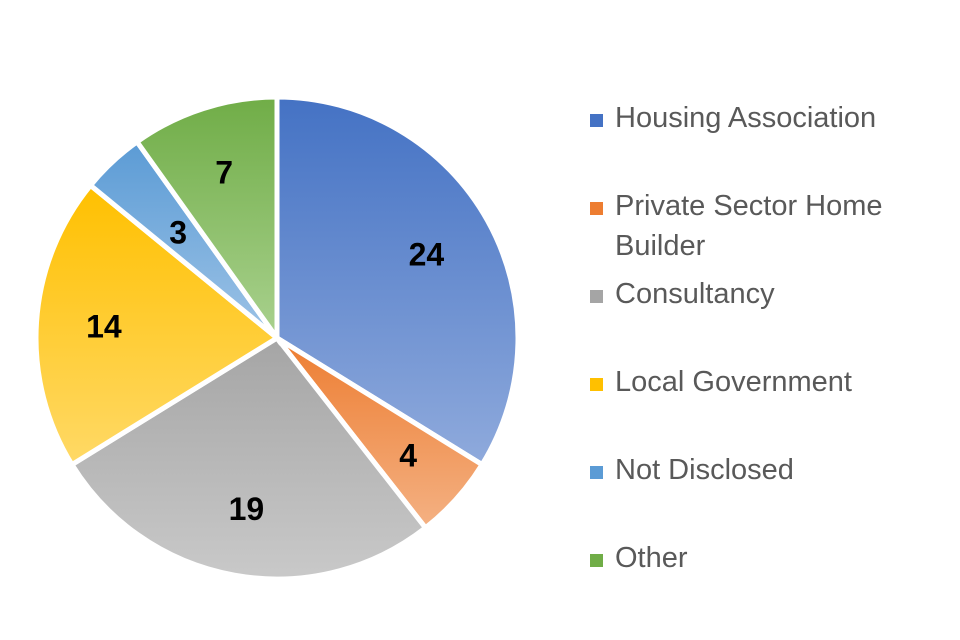 This screenshot has height=640, width=960. Describe the element at coordinates (752, 558) in the screenshot. I see `legend-item-other: Other` at that location.